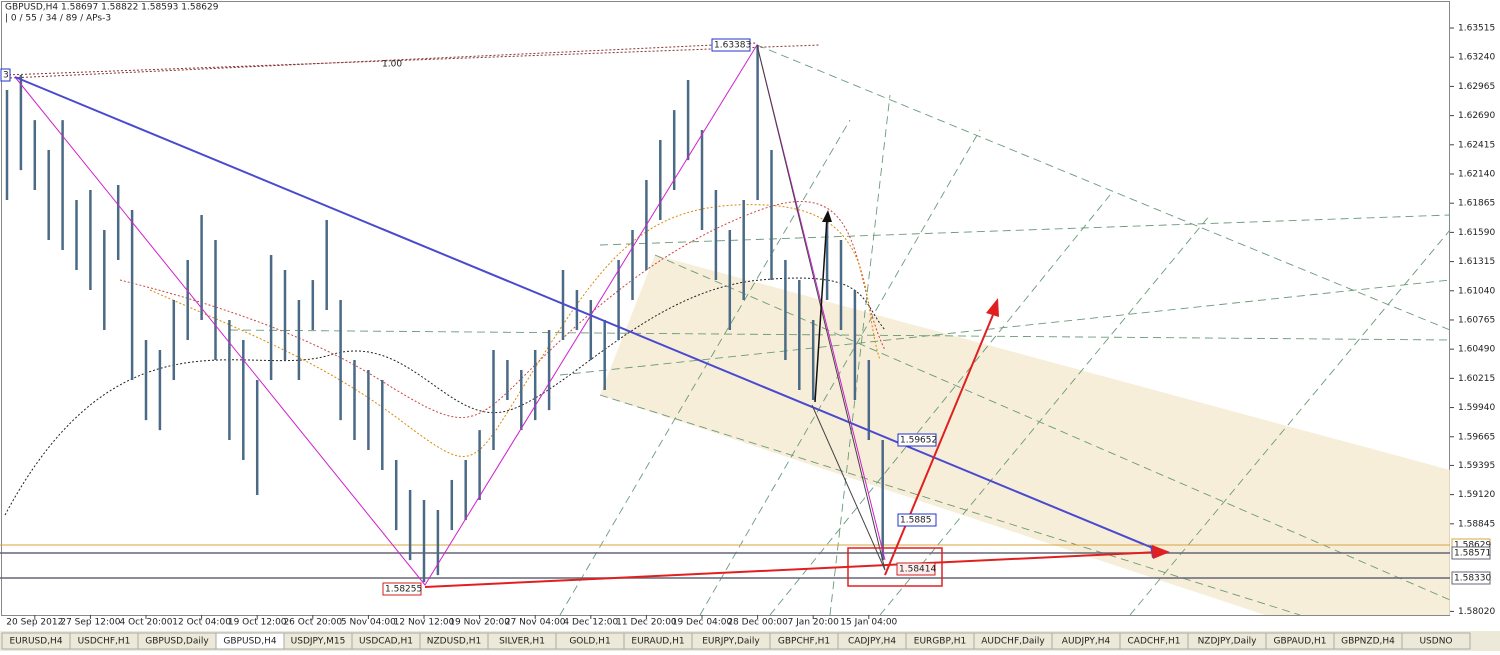 The height and width of the screenshot is (655, 1500). What do you see at coordinates (104, 642) in the screenshot?
I see `tab-label: USDCHF,H1` at bounding box center [104, 642].